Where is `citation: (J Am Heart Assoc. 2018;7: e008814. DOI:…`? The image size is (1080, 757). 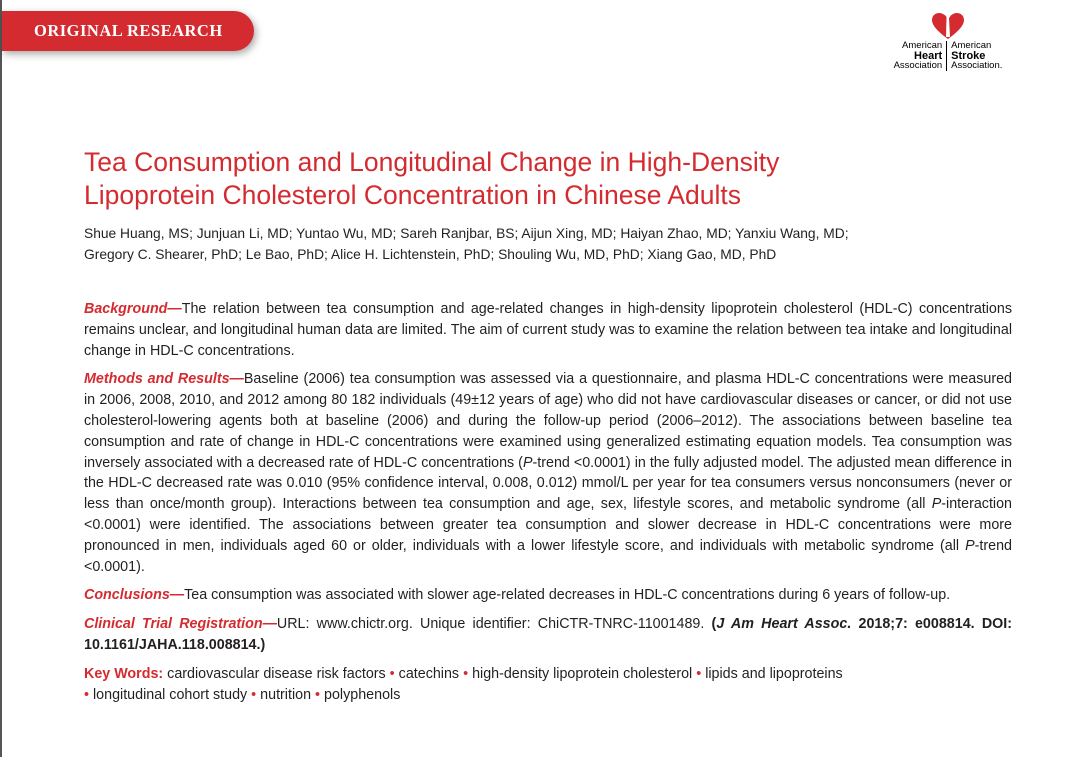
citation: (J Am Heart Assoc. 2018;7: e008814. DOI:… is located at coordinates (548, 634).